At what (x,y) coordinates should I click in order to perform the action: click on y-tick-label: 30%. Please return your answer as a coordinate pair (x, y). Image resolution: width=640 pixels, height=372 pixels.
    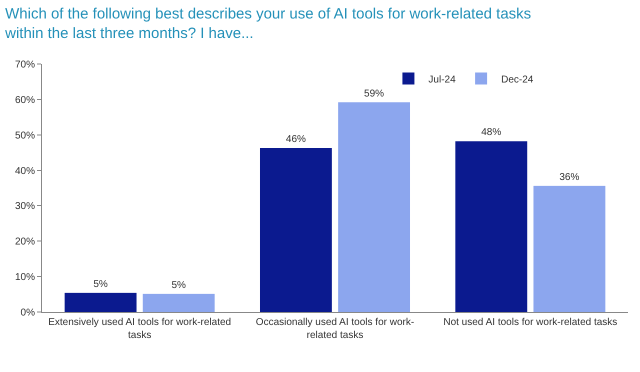
    Looking at the image, I should click on (25, 206).